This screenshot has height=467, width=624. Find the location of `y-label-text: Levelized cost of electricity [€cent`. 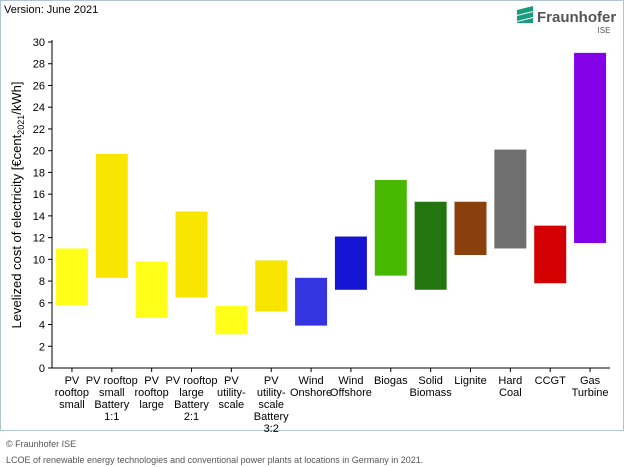

y-label-text: Levelized cost of electricity [€cent is located at coordinates (16, 231).